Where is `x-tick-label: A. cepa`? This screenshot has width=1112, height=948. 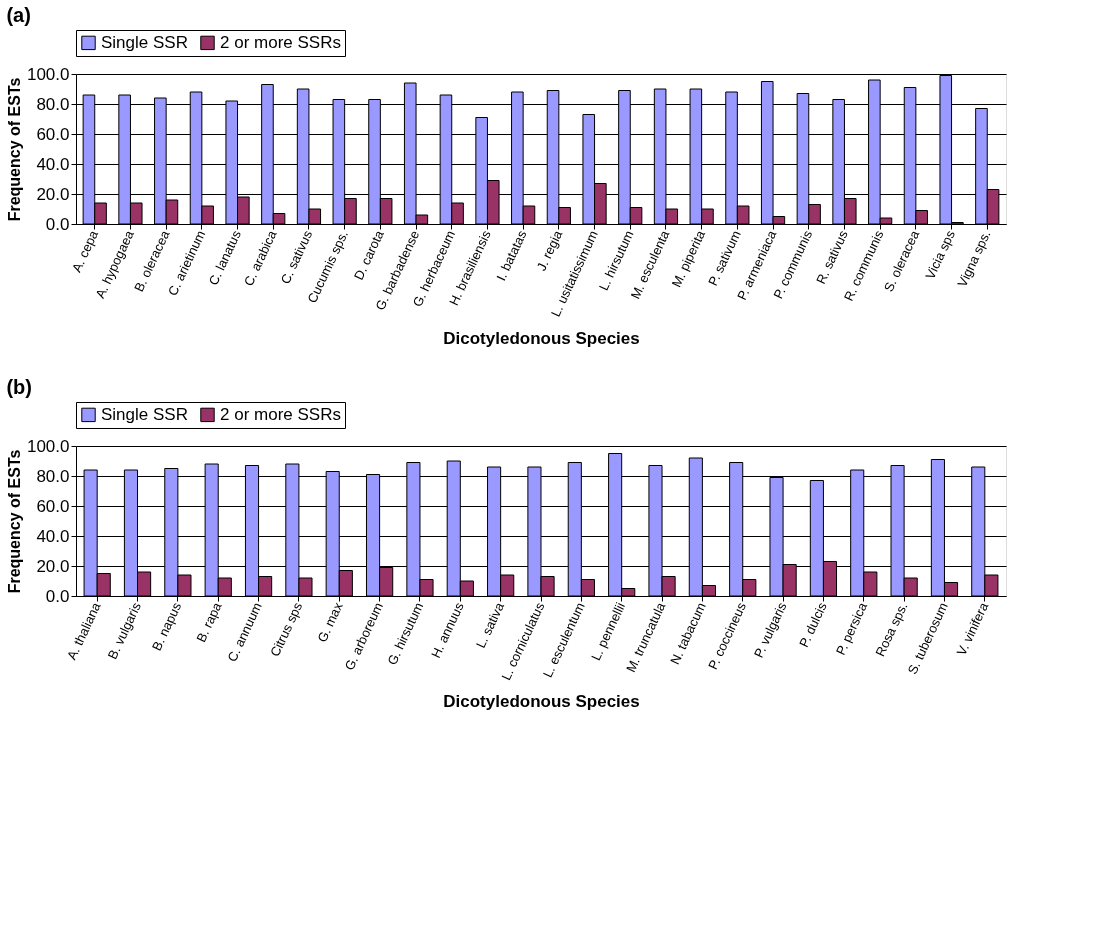
x-tick-label: A. cepa is located at coordinates (85, 251).